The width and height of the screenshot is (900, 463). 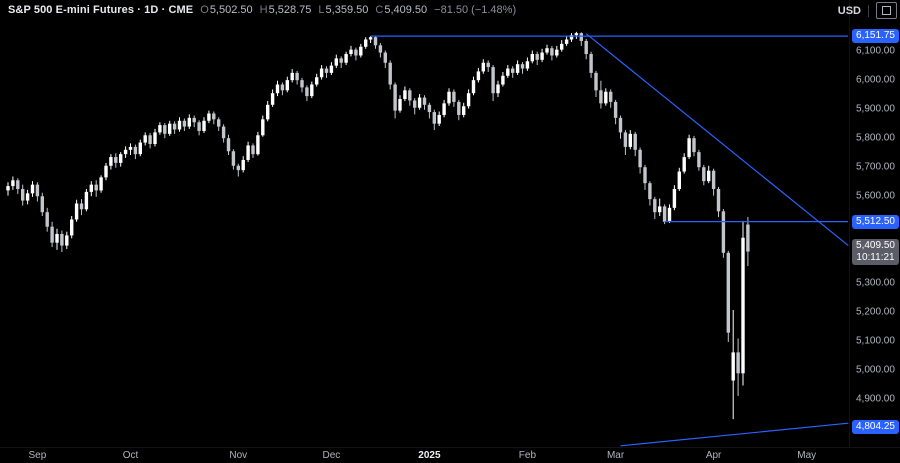 What do you see at coordinates (875, 427) in the screenshot?
I see `badge-price: 4,804.25` at bounding box center [875, 427].